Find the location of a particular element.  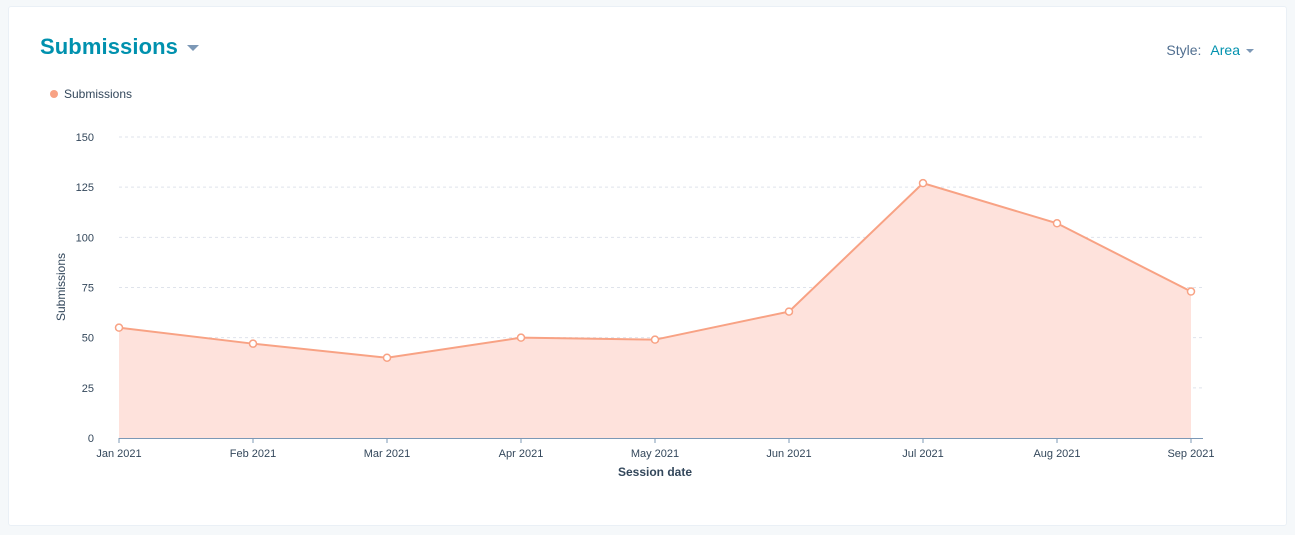

y-tick-label: 150 is located at coordinates (85, 138).